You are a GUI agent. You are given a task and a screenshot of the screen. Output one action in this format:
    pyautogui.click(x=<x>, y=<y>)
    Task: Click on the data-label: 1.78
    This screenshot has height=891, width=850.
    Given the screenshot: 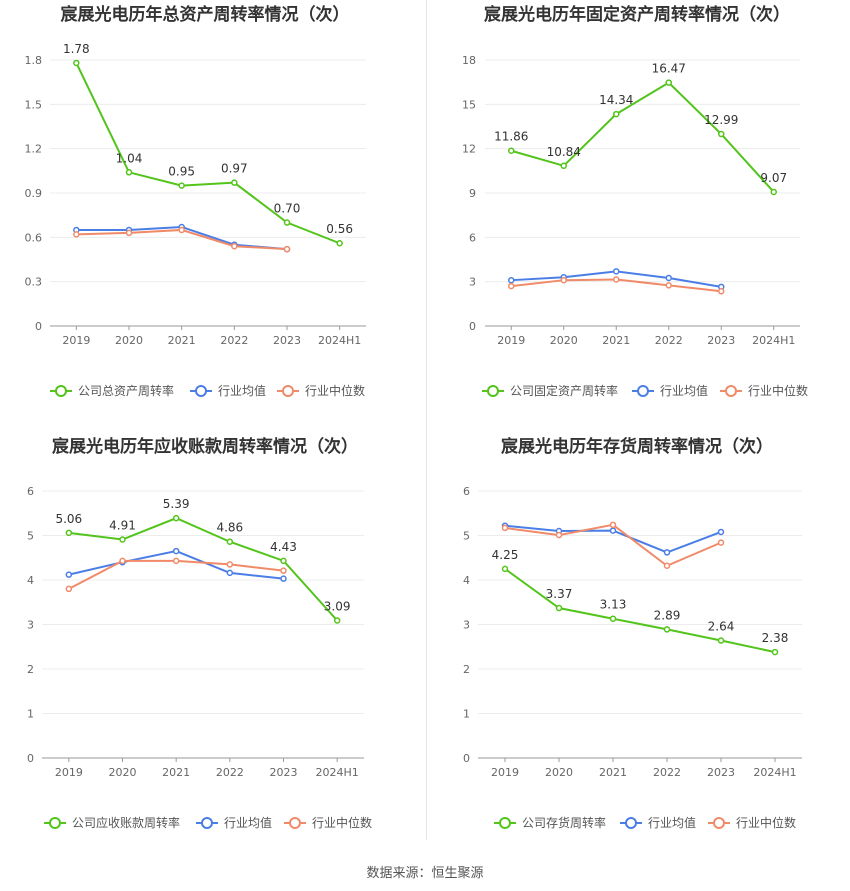 What is the action you would take?
    pyautogui.click(x=76, y=49)
    